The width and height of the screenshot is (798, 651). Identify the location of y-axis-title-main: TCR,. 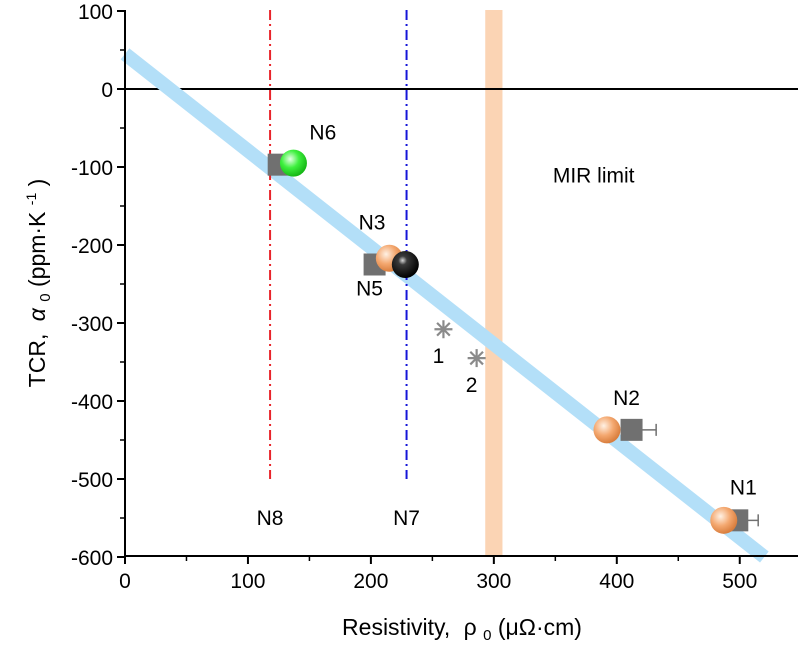
(37, 361).